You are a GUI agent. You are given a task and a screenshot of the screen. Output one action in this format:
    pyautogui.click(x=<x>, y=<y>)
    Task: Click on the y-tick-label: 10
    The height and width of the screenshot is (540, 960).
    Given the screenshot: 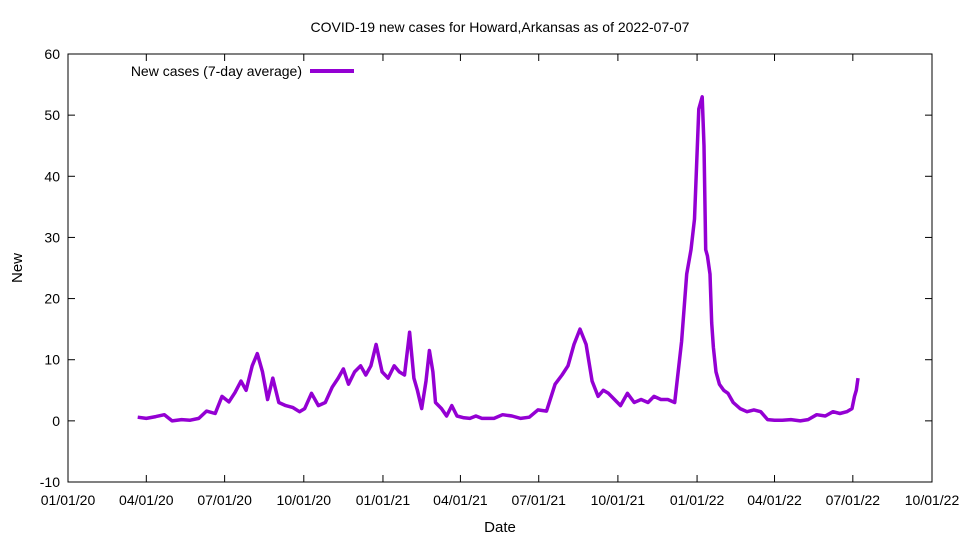 What is the action you would take?
    pyautogui.click(x=52, y=360)
    